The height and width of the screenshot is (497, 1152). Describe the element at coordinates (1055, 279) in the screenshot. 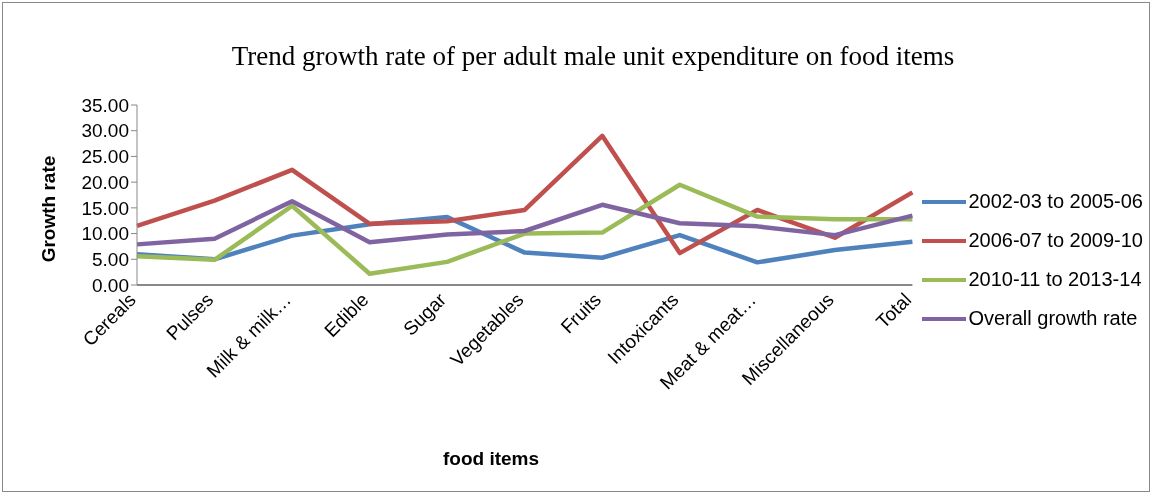

I see `legend-label: 2010-11 to 2013-14` at that location.